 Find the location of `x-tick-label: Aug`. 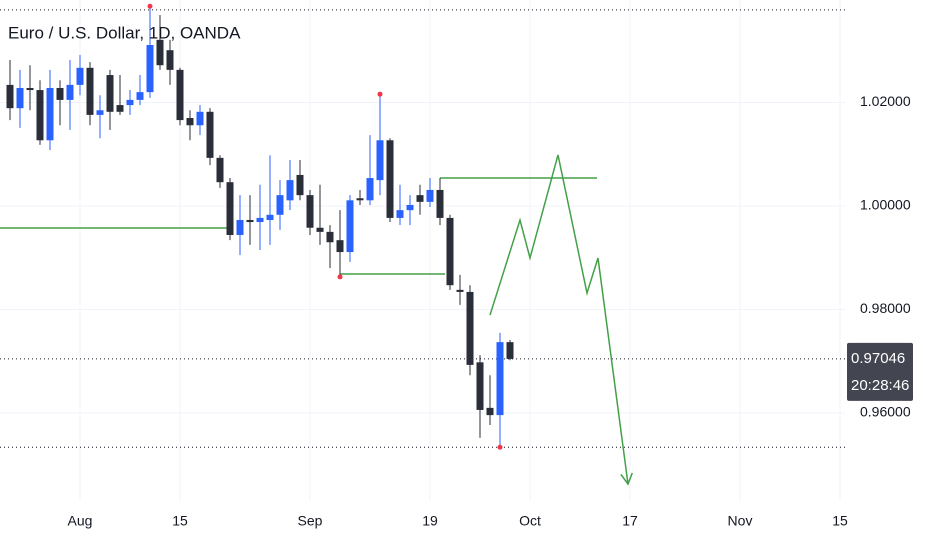

x-tick-label: Aug is located at coordinates (80, 521).